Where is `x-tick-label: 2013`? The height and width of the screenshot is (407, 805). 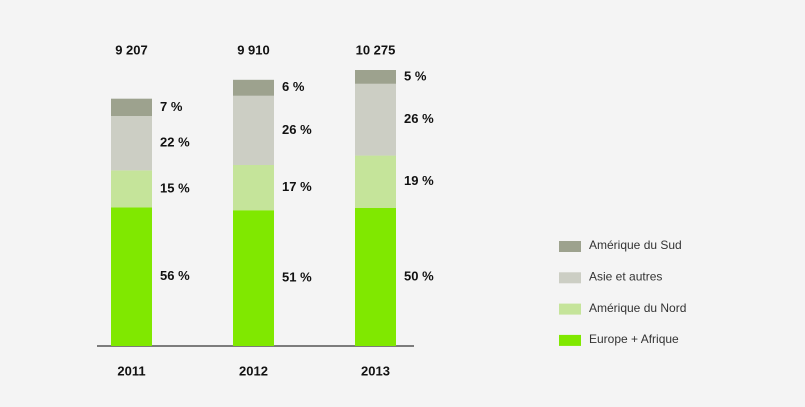
x-tick-label: 2013 is located at coordinates (375, 370).